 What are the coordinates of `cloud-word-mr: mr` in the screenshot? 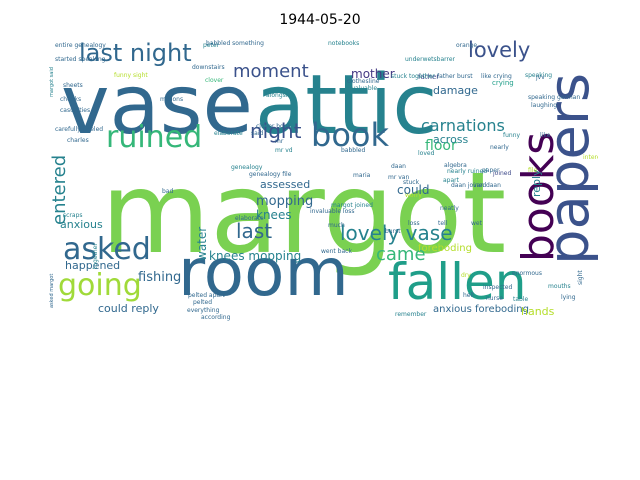 It's located at (279, 141).